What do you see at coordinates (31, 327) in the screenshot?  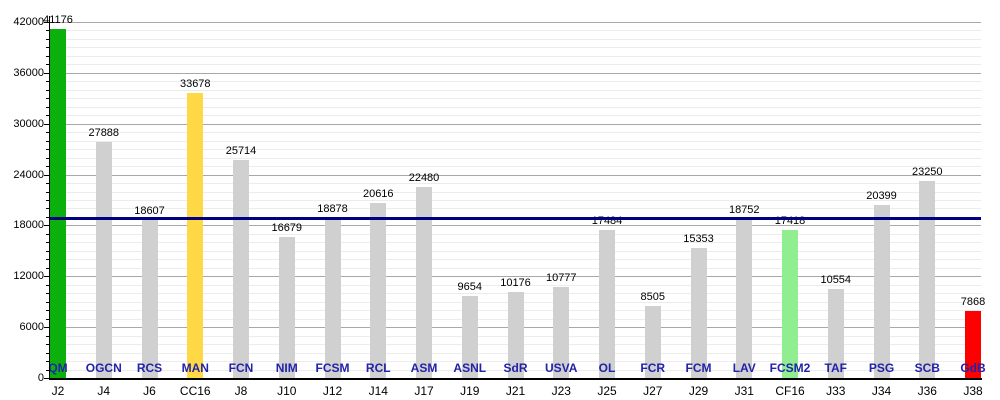 I see `y-tick-label: 6000` at bounding box center [31, 327].